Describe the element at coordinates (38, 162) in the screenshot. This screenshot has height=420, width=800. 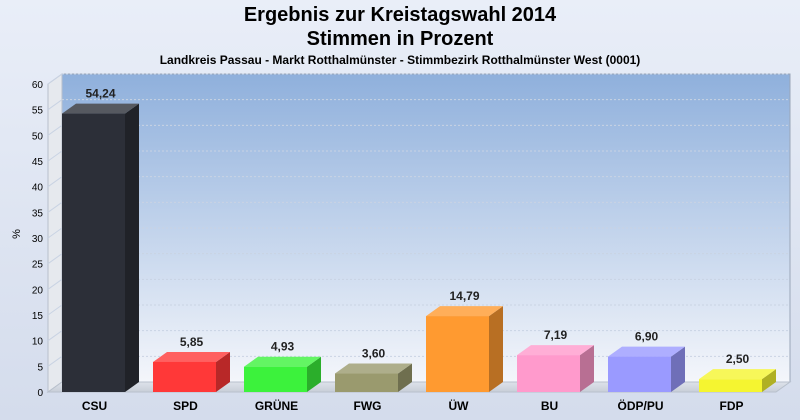
I see `y-tick-label: 45` at that location.